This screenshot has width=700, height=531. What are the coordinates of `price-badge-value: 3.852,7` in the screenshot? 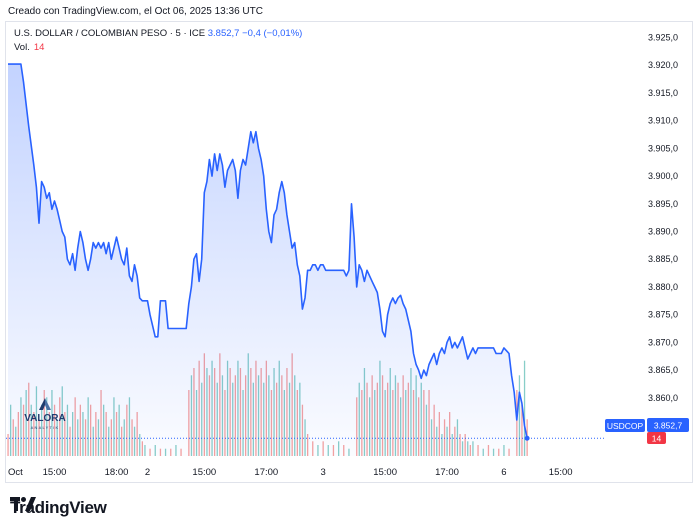 It's located at (668, 426).